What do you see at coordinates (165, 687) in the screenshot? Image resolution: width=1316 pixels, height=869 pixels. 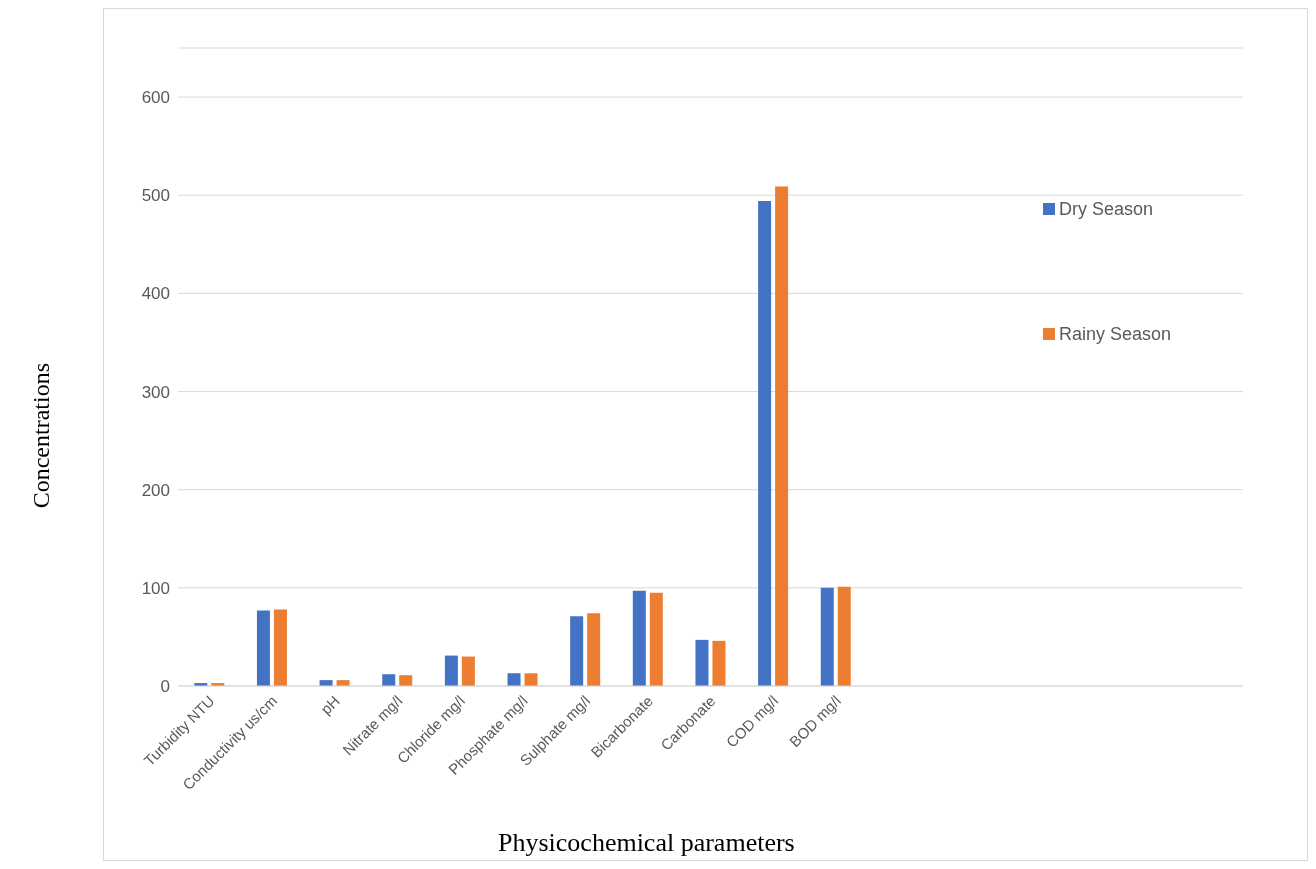 I see `y-tick-label: 0` at bounding box center [165, 687].